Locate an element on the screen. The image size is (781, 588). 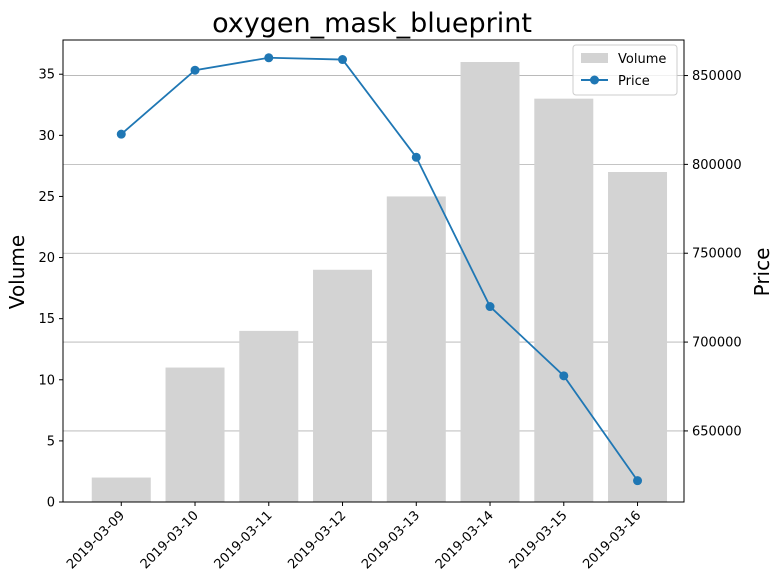
x-tick-label: 2019-03-14 is located at coordinates (465, 540).